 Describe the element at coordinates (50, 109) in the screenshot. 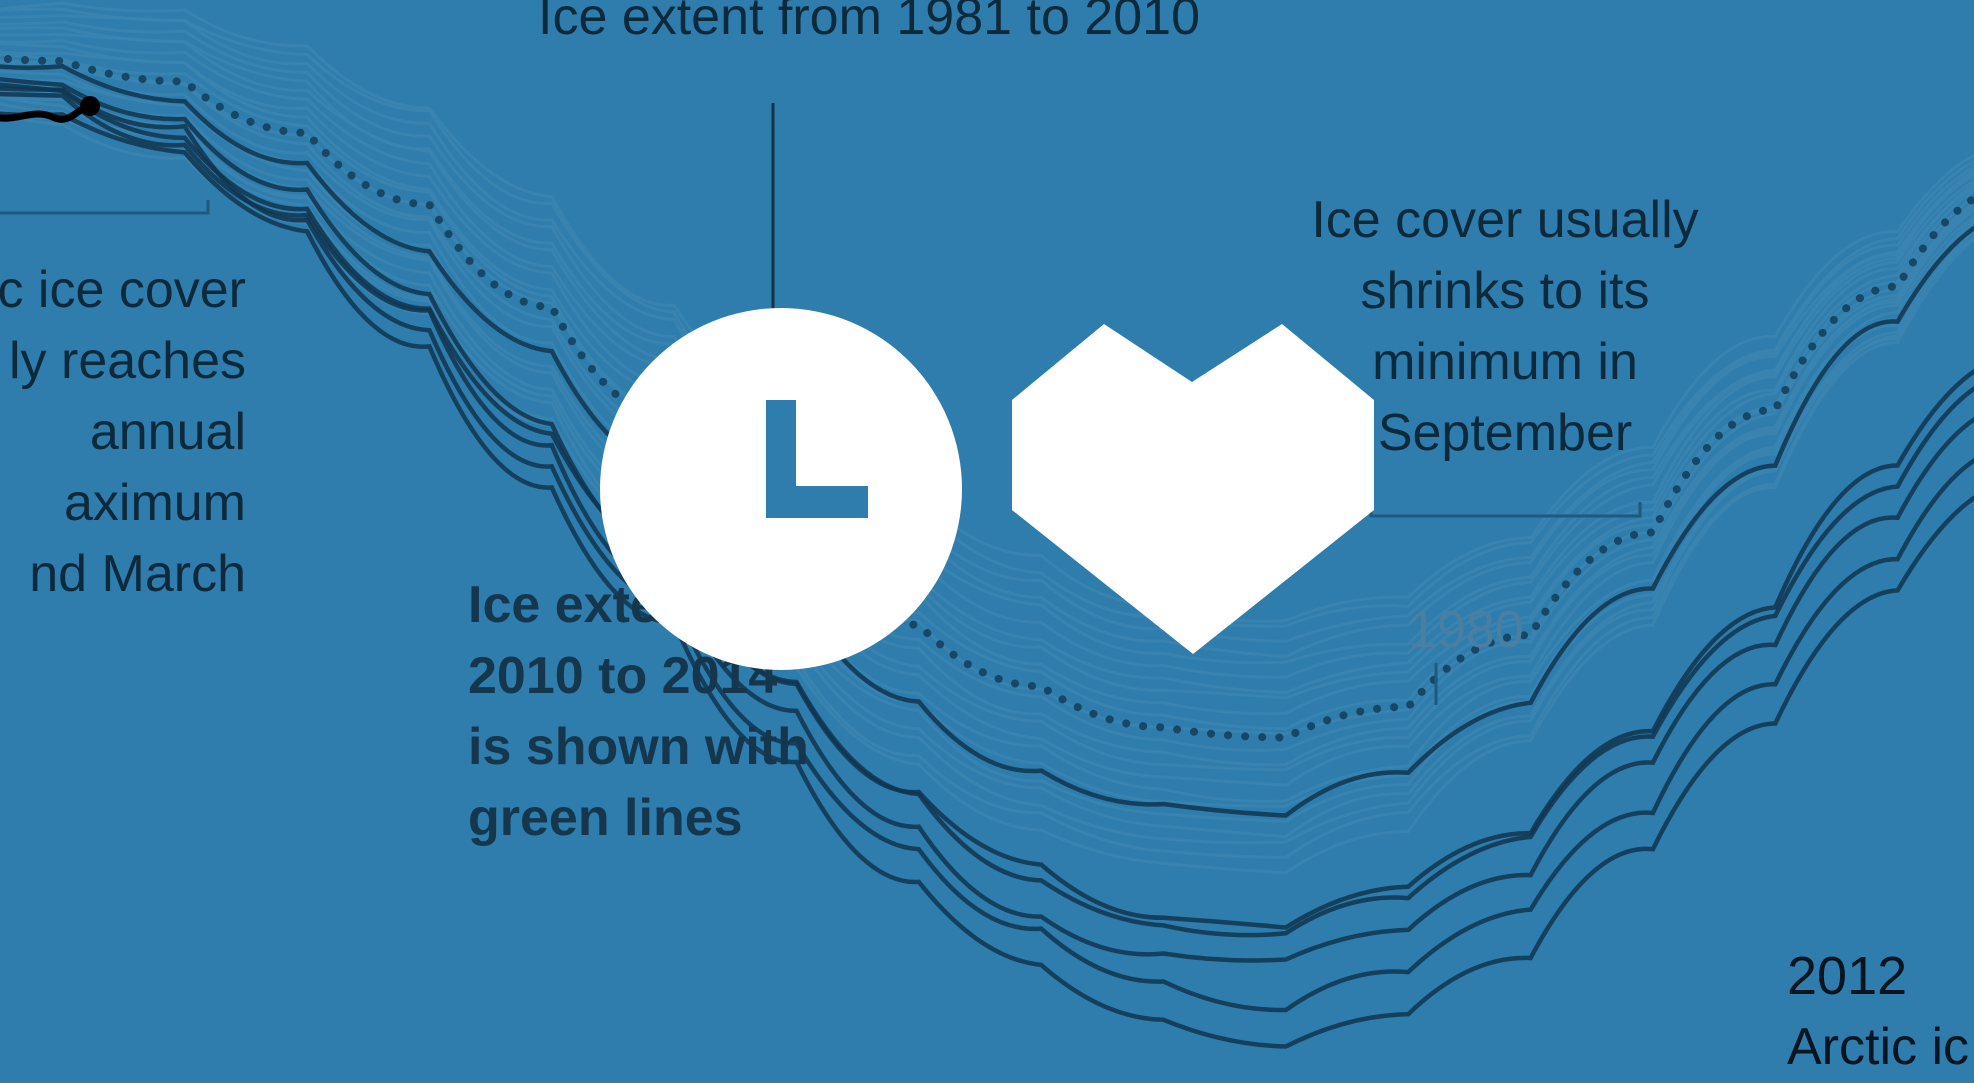

I see `current-year-endpoint` at that location.